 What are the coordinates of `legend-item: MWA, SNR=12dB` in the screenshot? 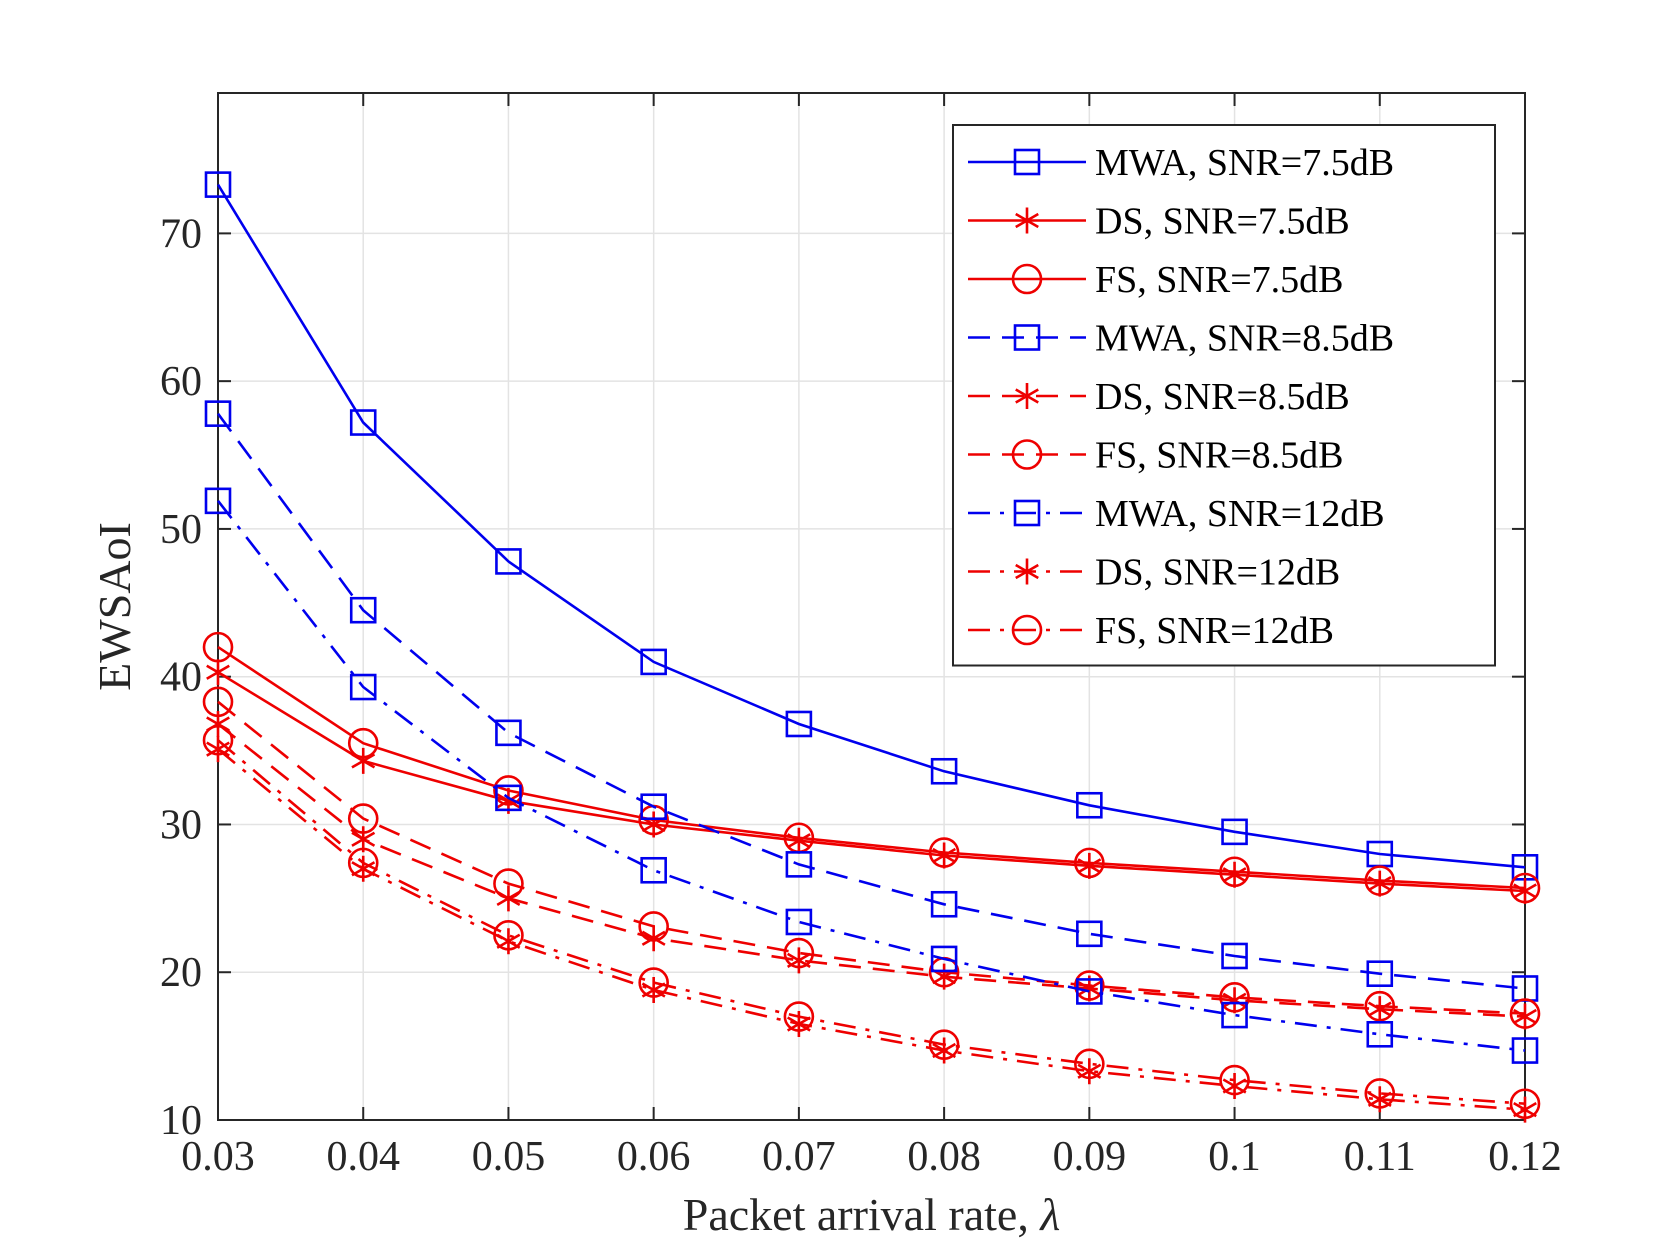 It's located at (1176, 514).